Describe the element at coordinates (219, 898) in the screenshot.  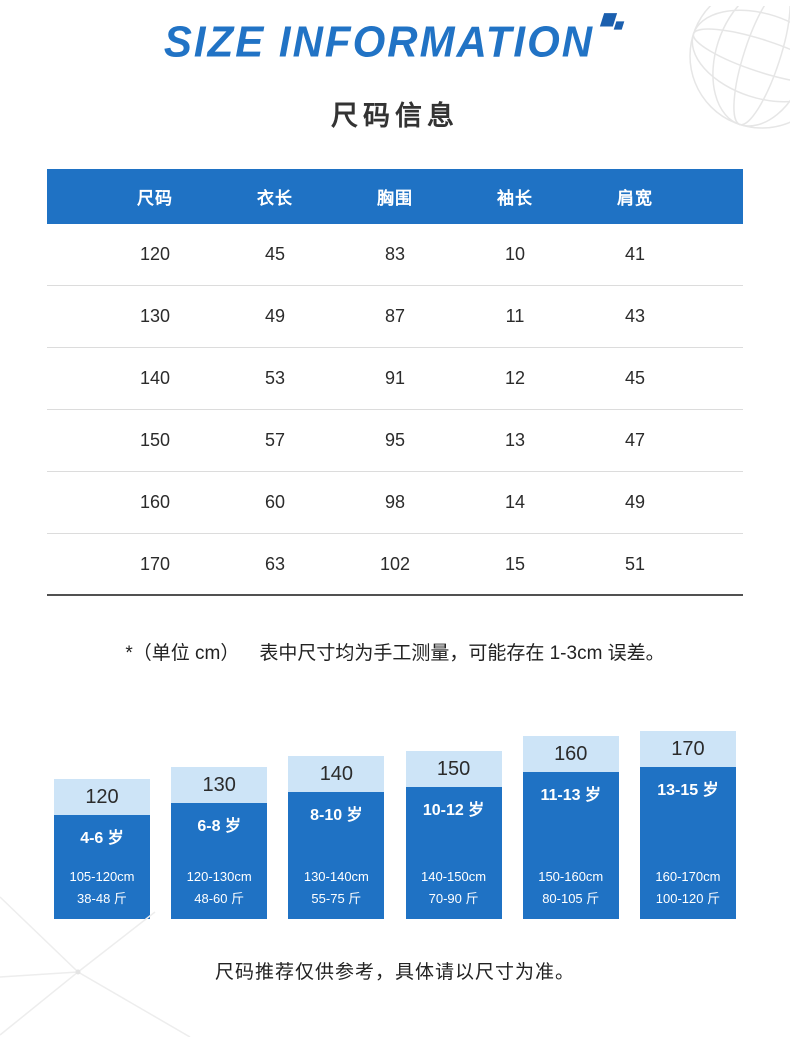
I see `weight-range-label: 48-60 斤` at that location.